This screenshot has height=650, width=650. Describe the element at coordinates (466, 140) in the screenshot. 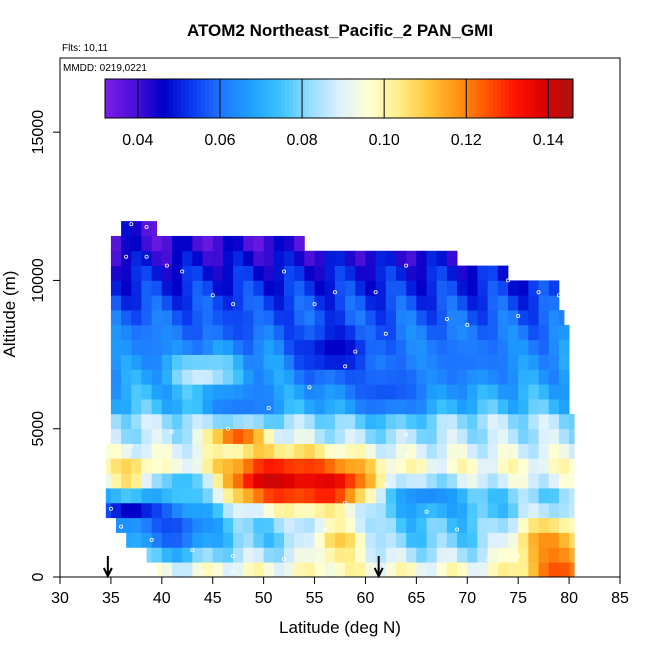

I see `colorbar-tick-label: 0.12` at that location.